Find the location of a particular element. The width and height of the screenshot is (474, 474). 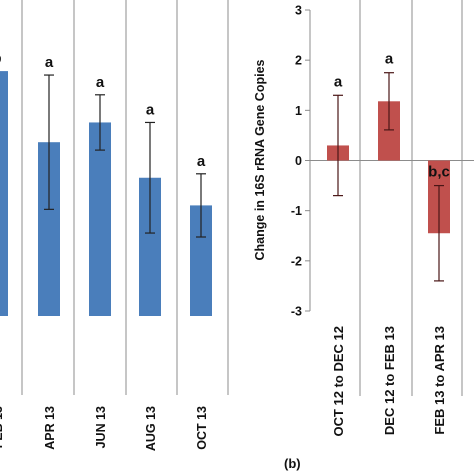

x-tick-label: AUG 13 is located at coordinates (151, 428).